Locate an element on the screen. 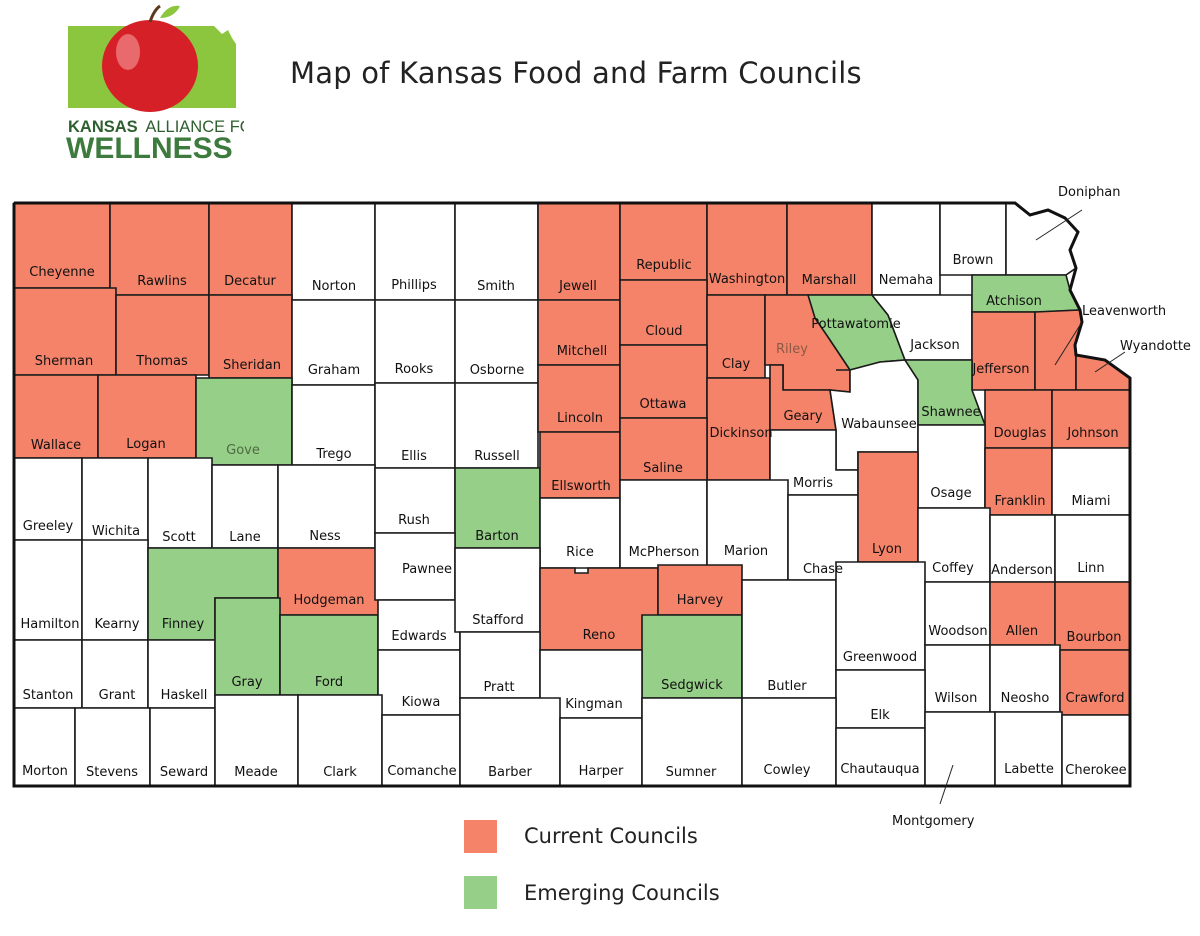 Image resolution: width=1200 pixels, height=936 pixels. county-label-sedgwick: Sedgwick is located at coordinates (692, 685).